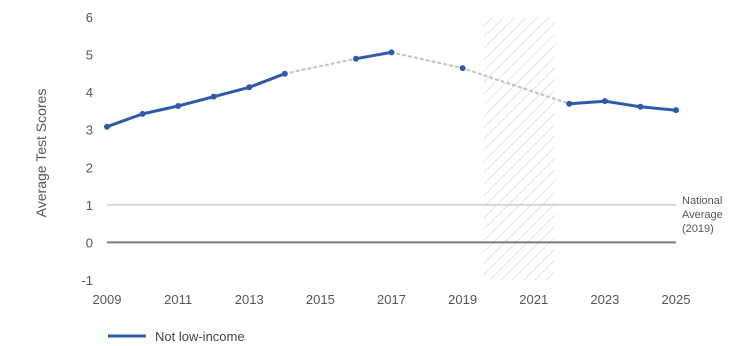 This screenshot has width=747, height=346. What do you see at coordinates (89, 92) in the screenshot?
I see `y-tick-label: 4` at bounding box center [89, 92].